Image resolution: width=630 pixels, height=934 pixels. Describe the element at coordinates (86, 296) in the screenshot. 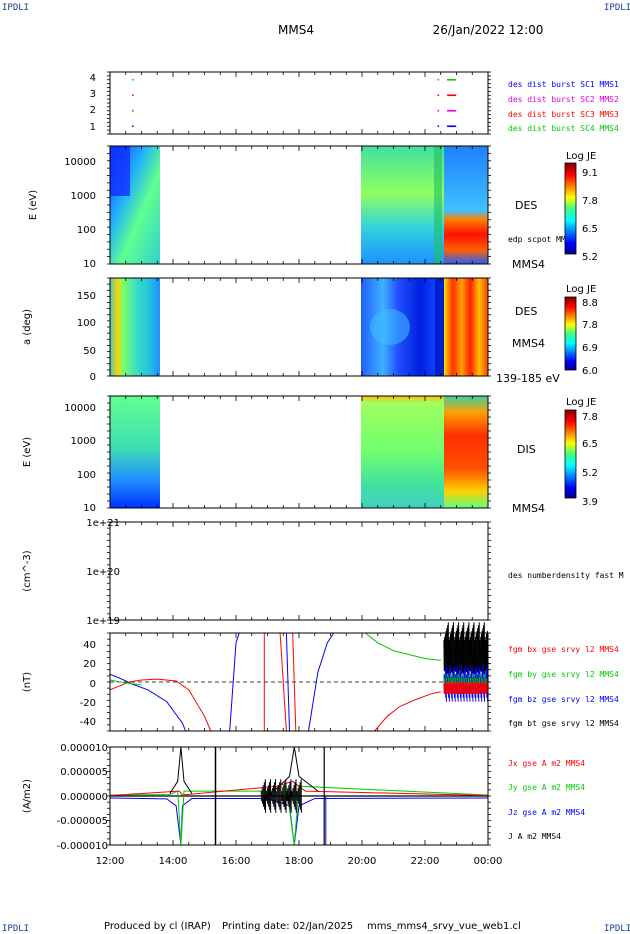

I see `des-pitch-ytick: 150` at that location.